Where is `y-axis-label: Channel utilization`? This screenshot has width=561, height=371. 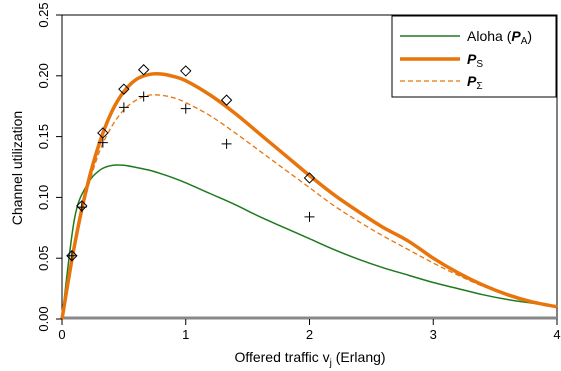 y-axis-label: Channel utilization is located at coordinates (17, 168).